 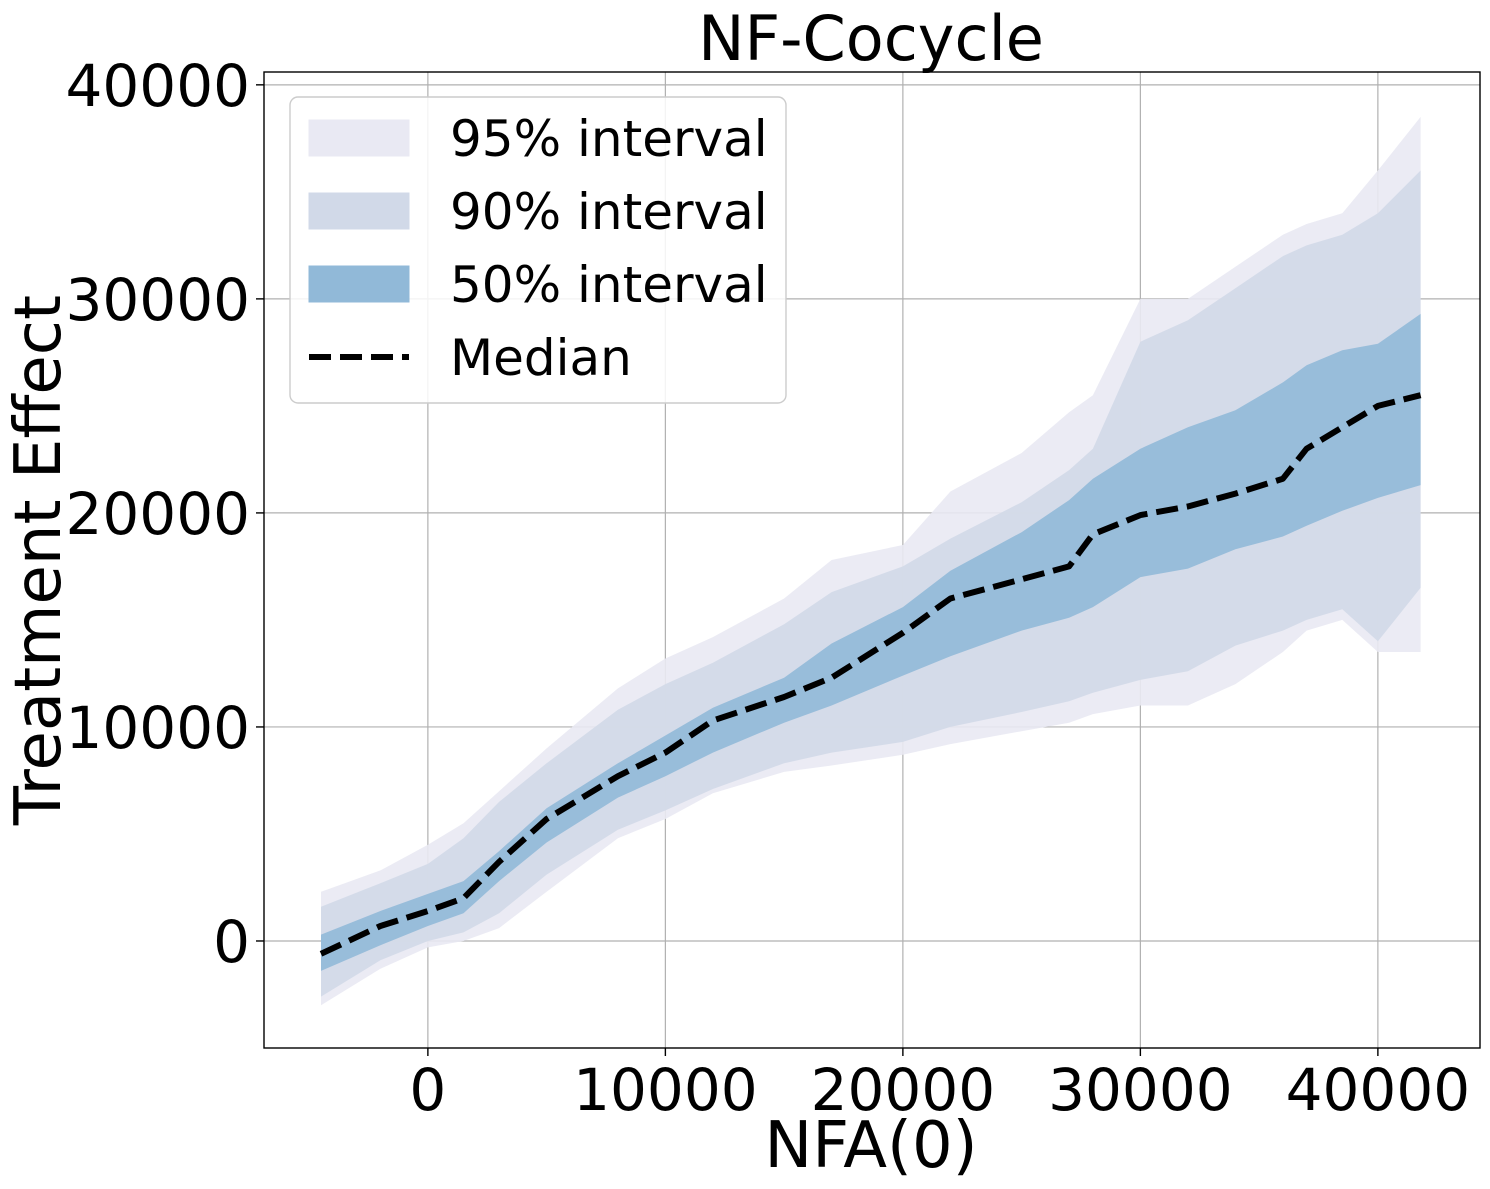 What do you see at coordinates (157, 300) in the screenshot?
I see `y-tick-label: 30000` at bounding box center [157, 300].